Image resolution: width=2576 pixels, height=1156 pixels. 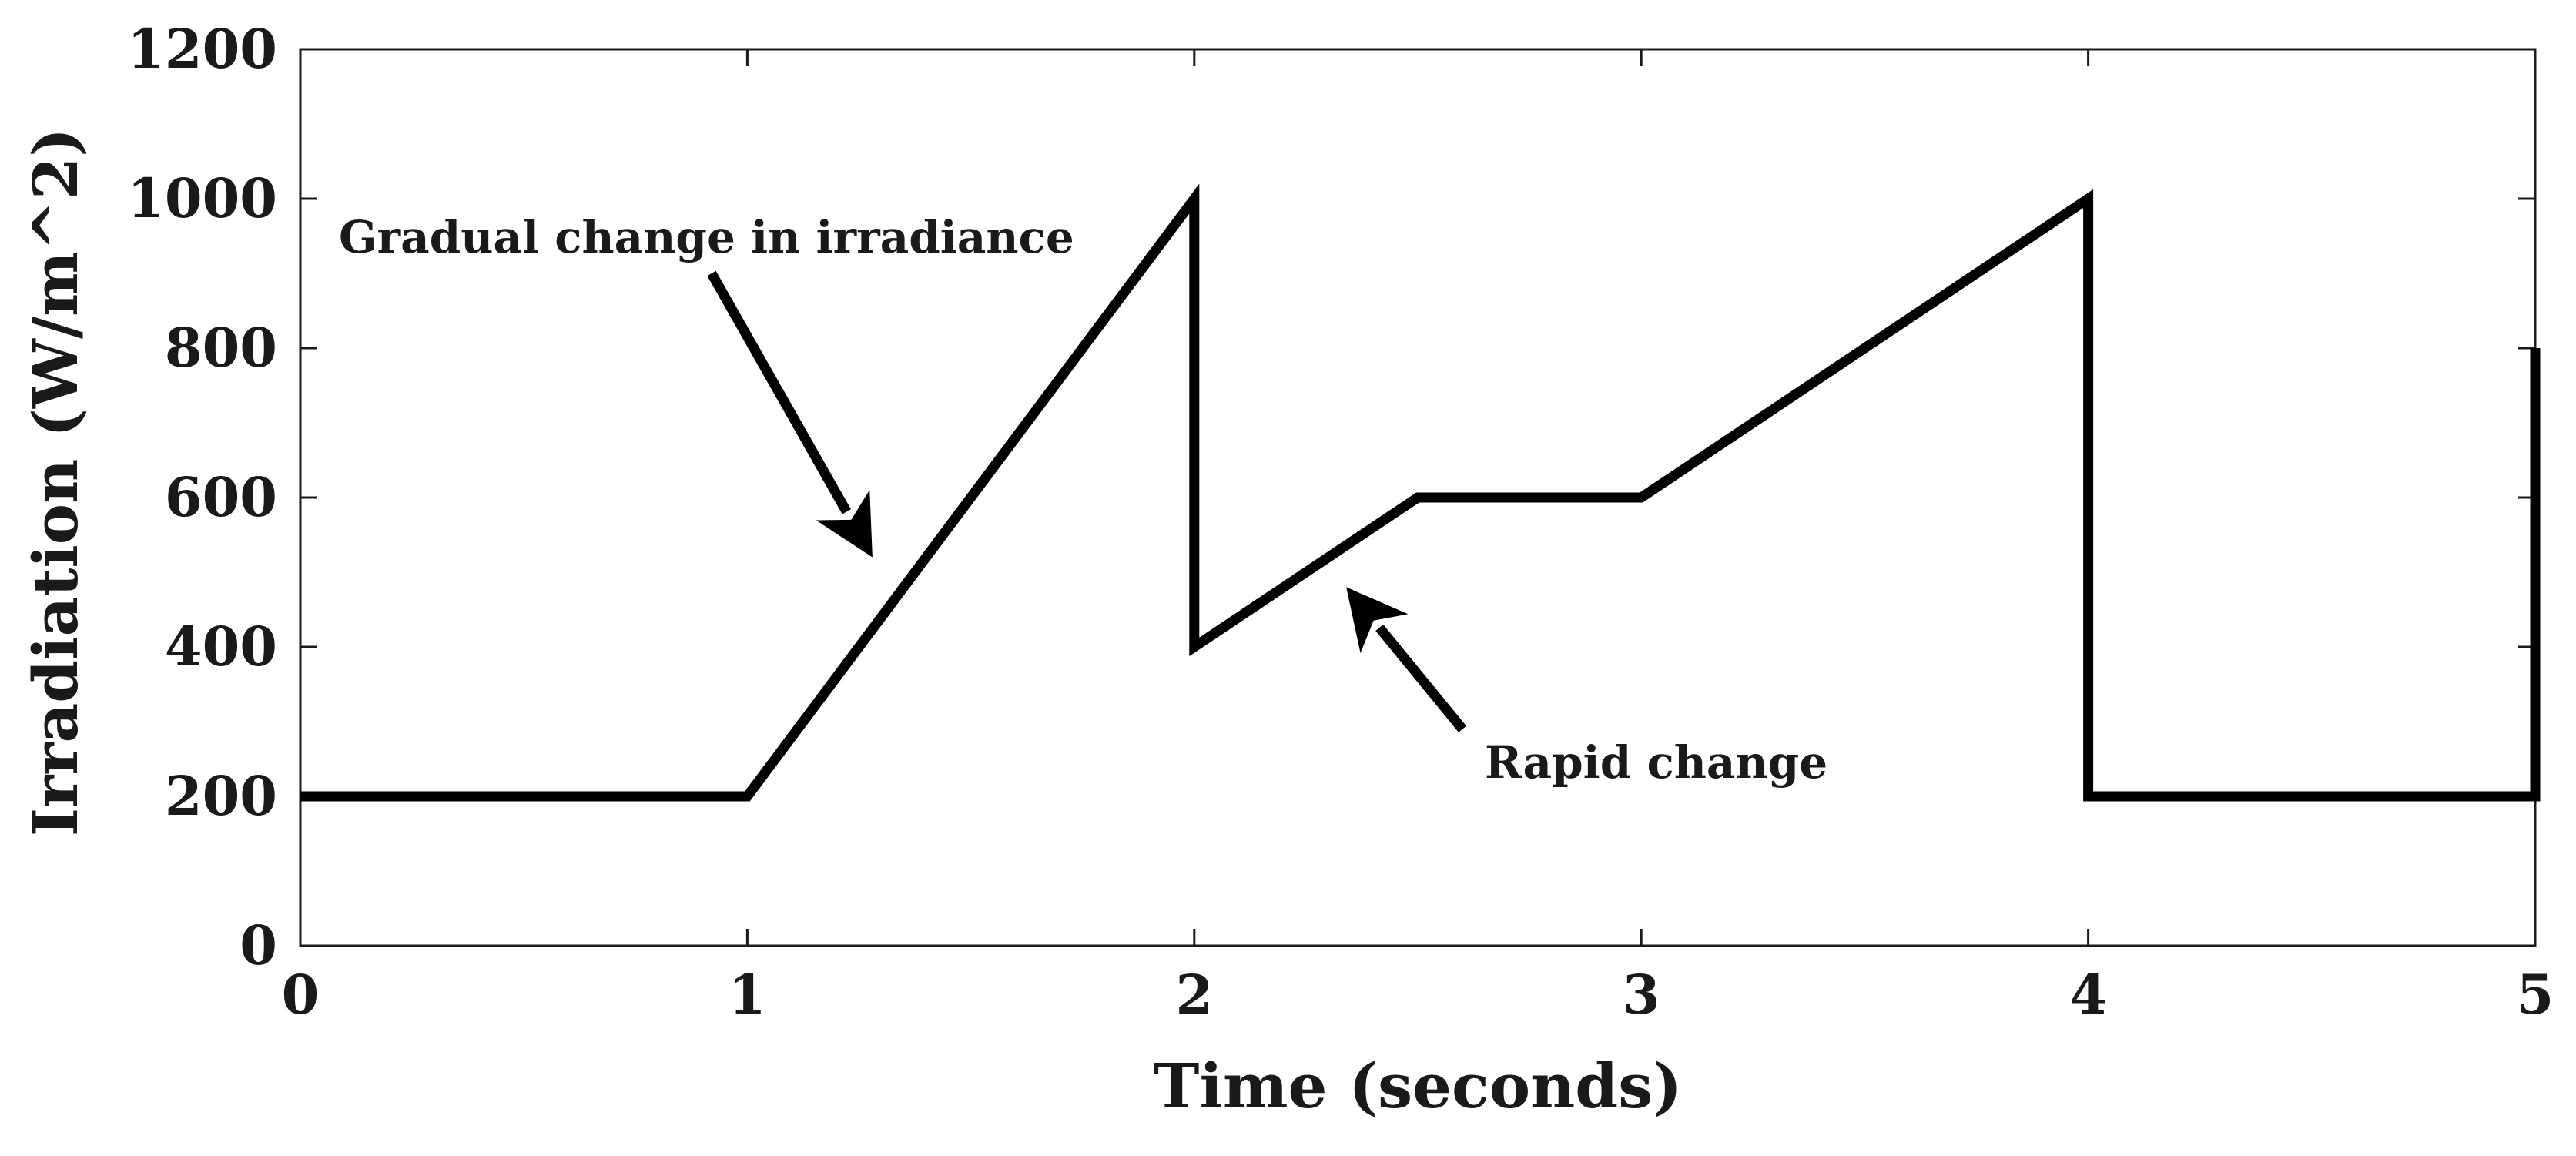 I want to click on y-tick-label: 400, so click(x=221, y=647).